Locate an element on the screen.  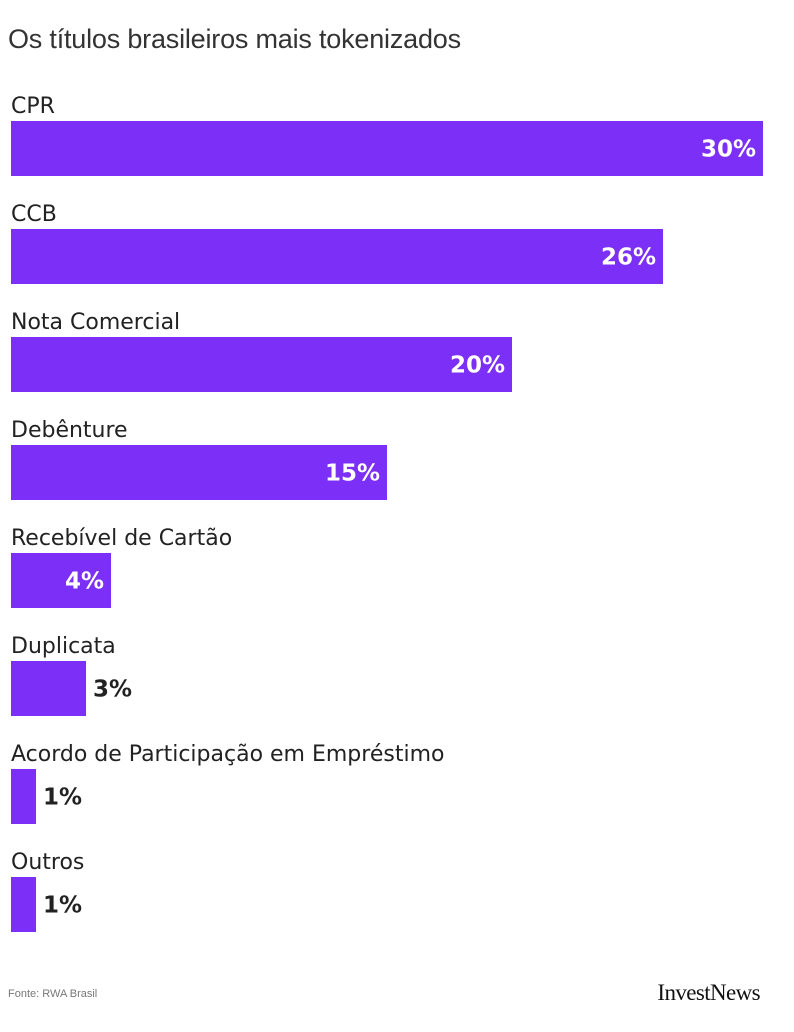
category-label: Recebível de Cartão is located at coordinates (121, 538).